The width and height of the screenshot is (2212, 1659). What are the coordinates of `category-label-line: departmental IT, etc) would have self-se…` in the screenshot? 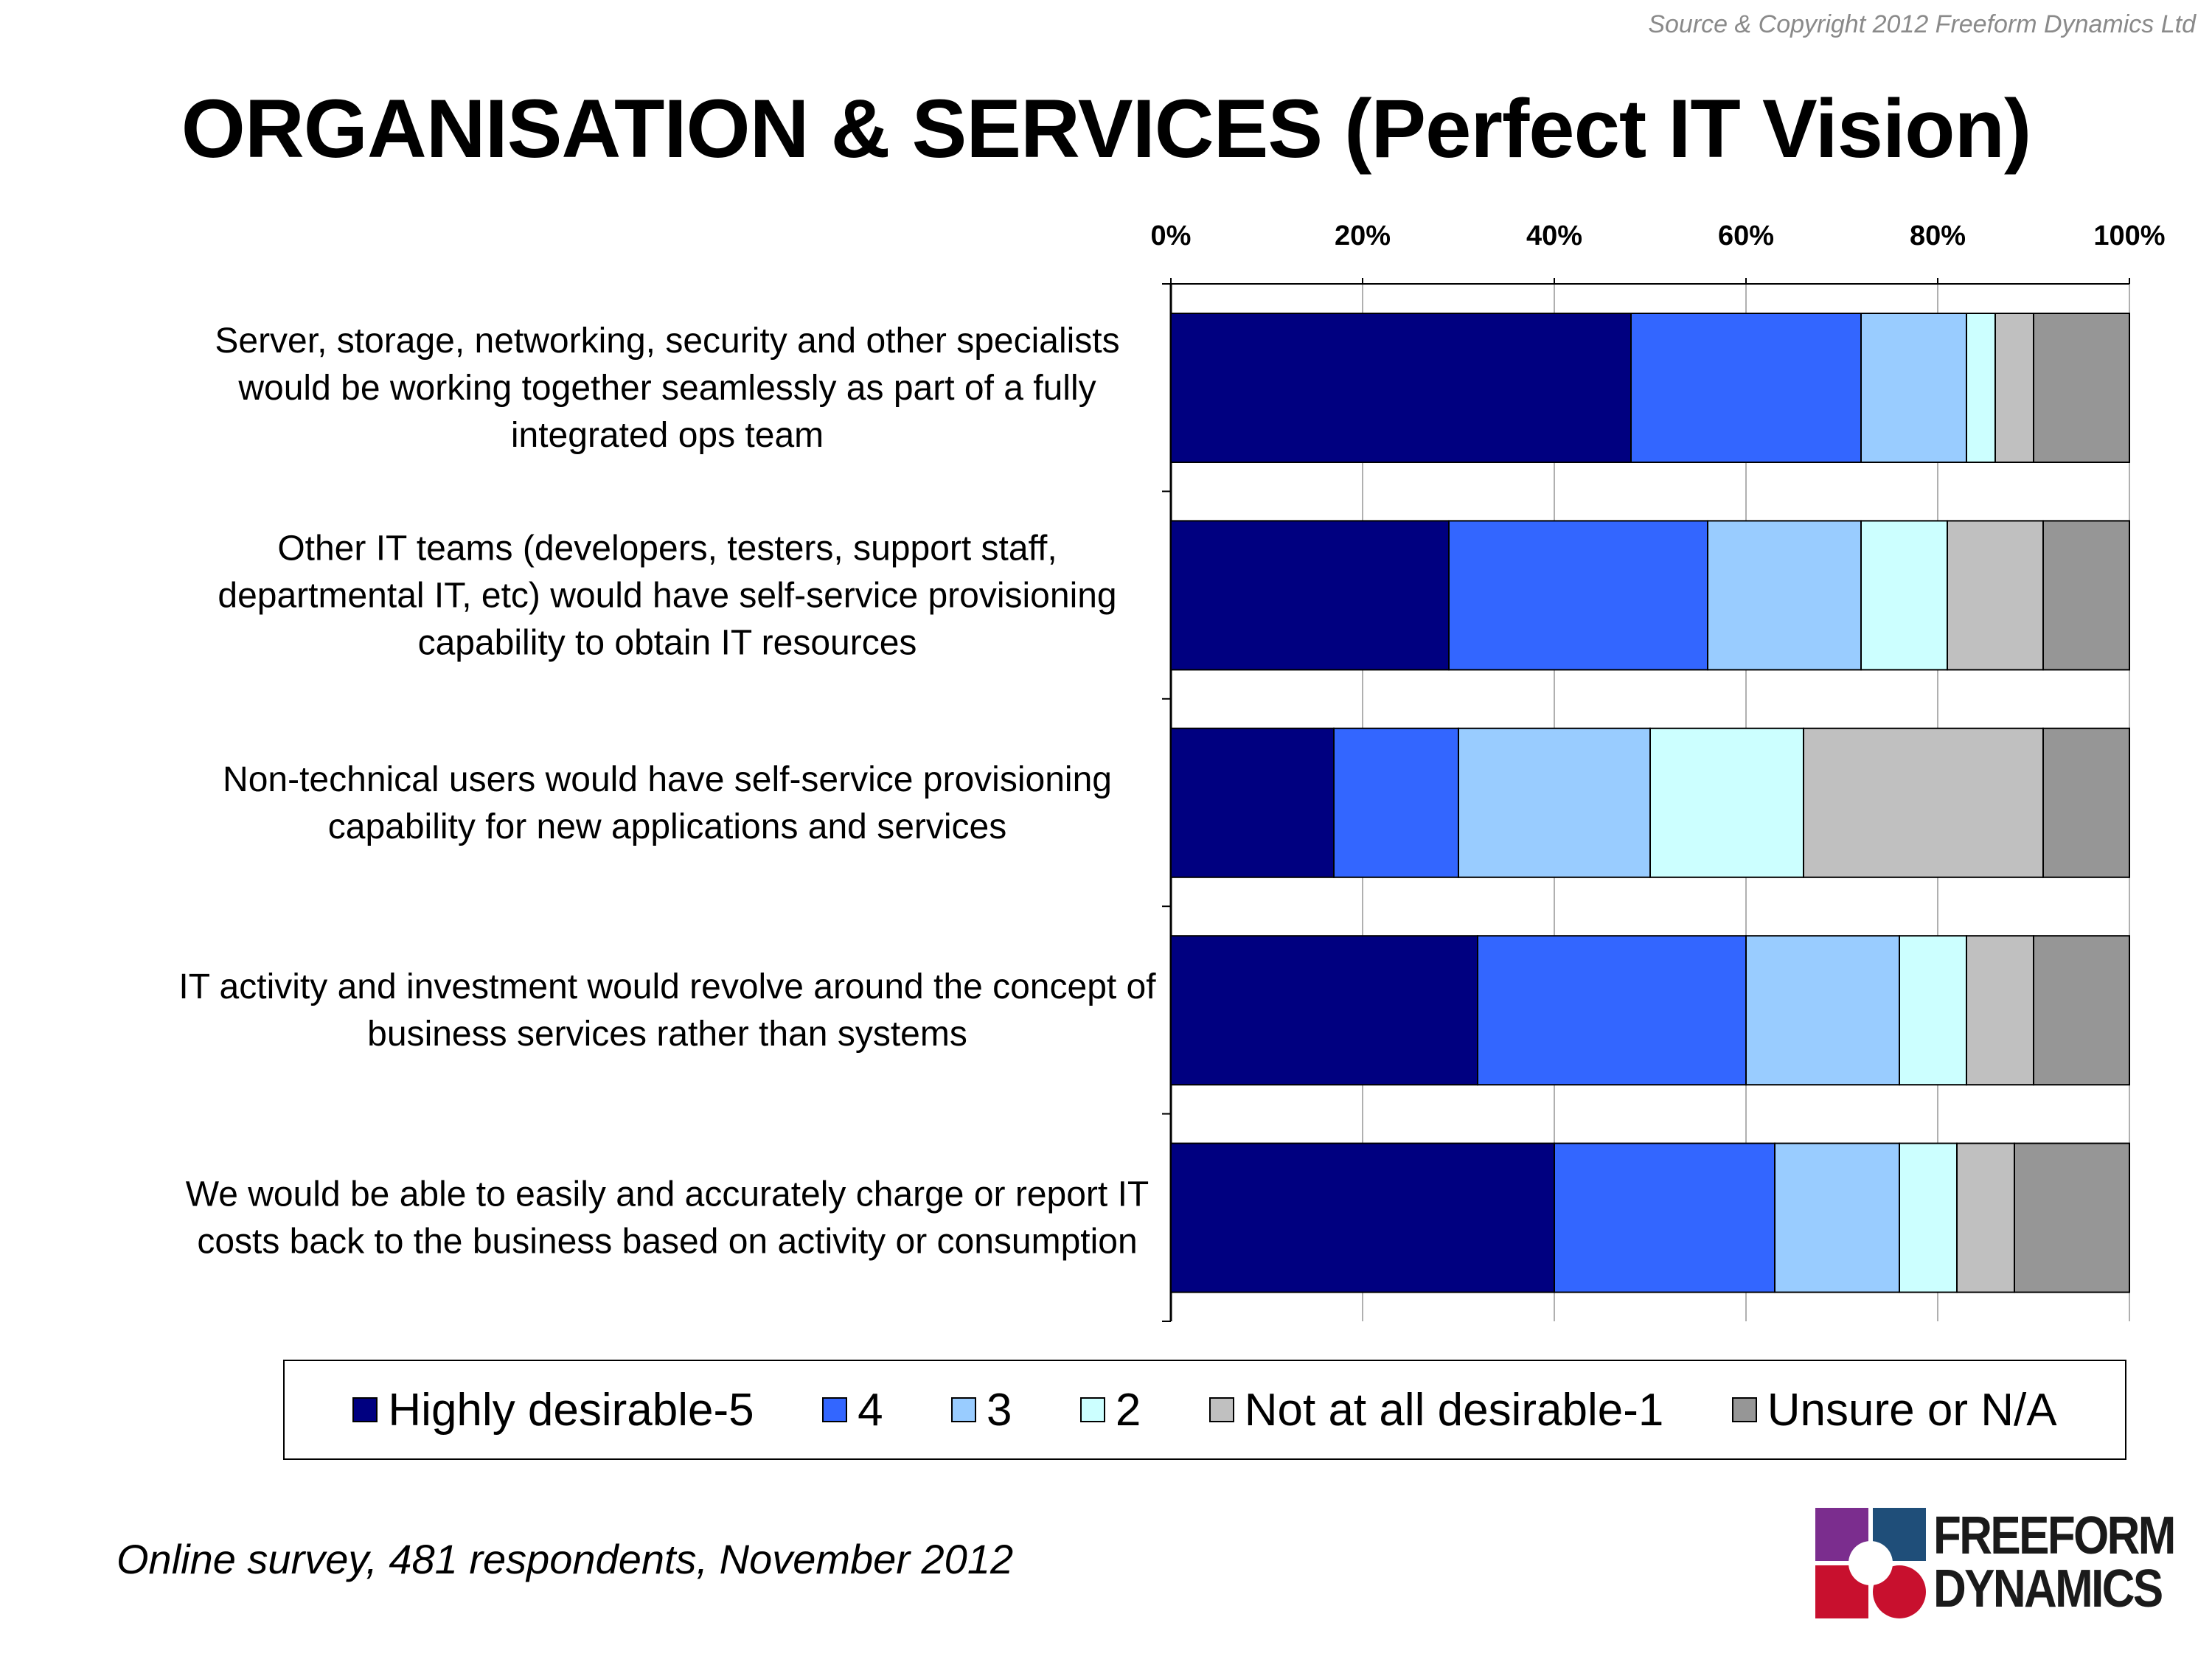 It's located at (667, 595).